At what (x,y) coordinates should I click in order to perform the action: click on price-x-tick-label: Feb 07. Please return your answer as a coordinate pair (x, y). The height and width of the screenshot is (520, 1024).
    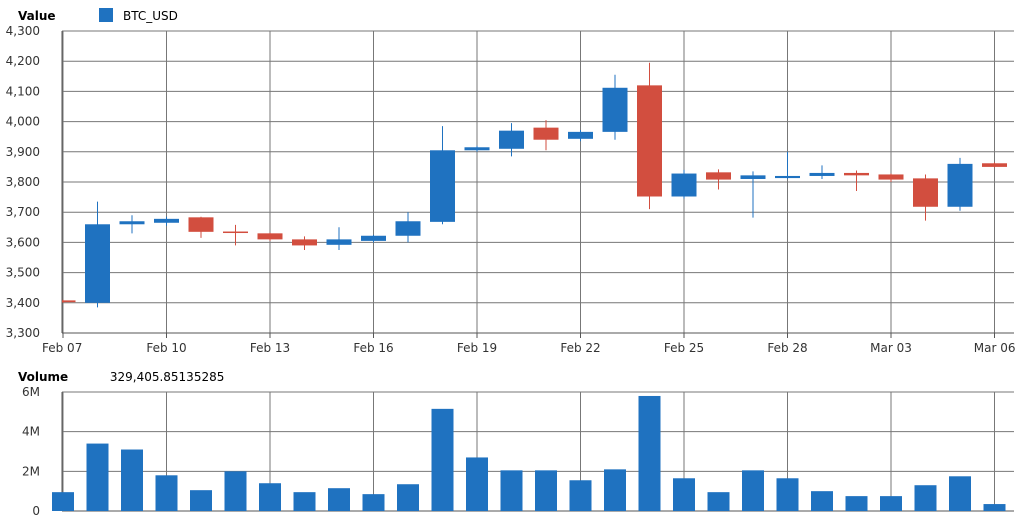
    Looking at the image, I should click on (62, 348).